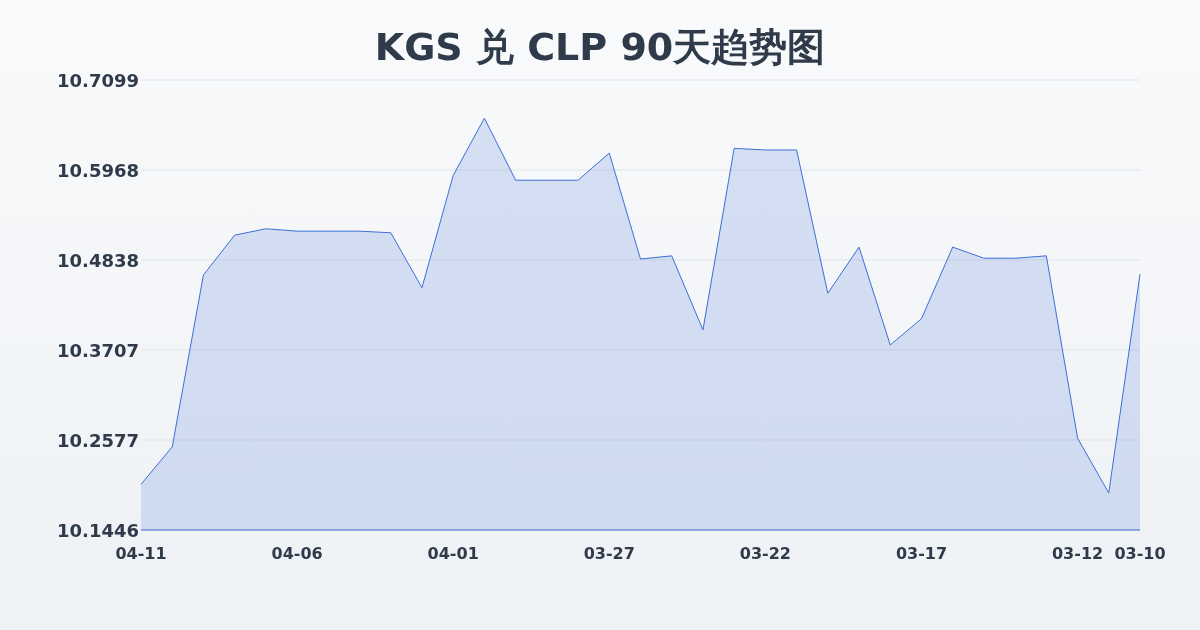 This screenshot has height=630, width=1200. Describe the element at coordinates (453, 553) in the screenshot. I see `x-tick-label: 04-01` at that location.